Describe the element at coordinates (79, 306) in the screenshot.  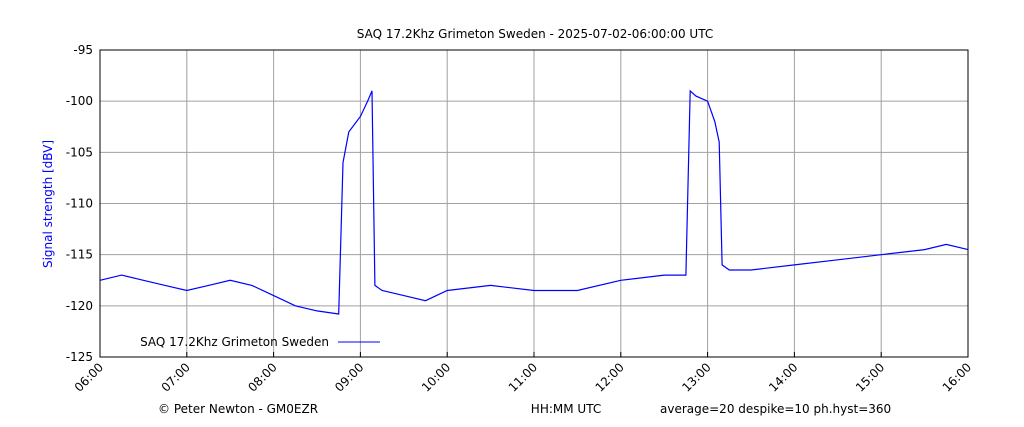
I see `y-tick-label: -120` at that location.